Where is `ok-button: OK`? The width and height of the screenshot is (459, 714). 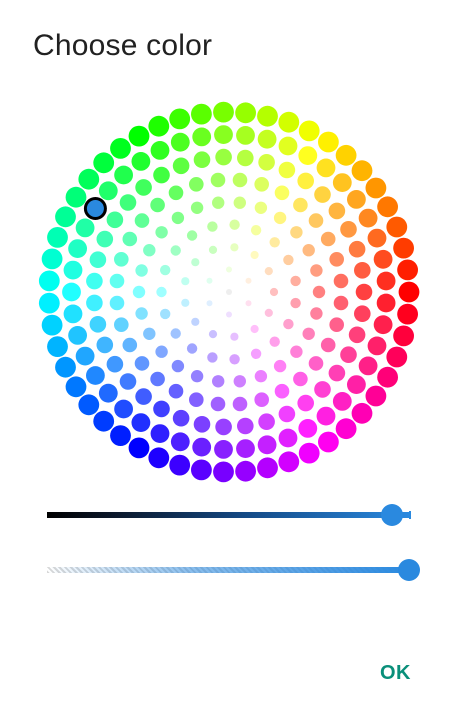 ok-button: OK is located at coordinates (395, 673).